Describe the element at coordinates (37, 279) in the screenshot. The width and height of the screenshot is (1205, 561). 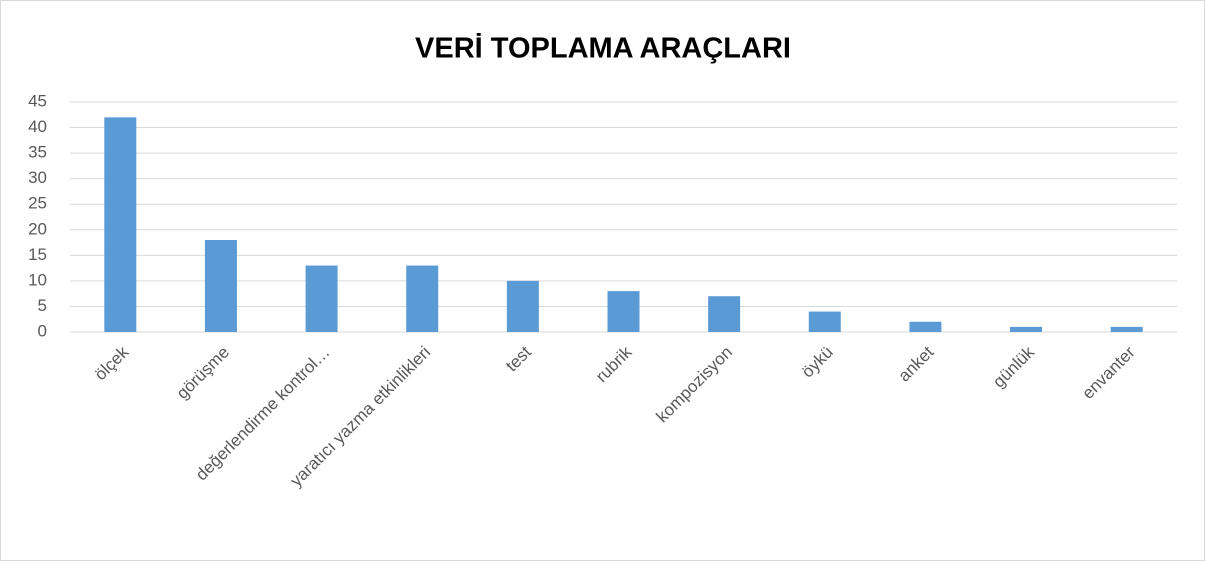
I see `y-tick-label: 10` at that location.